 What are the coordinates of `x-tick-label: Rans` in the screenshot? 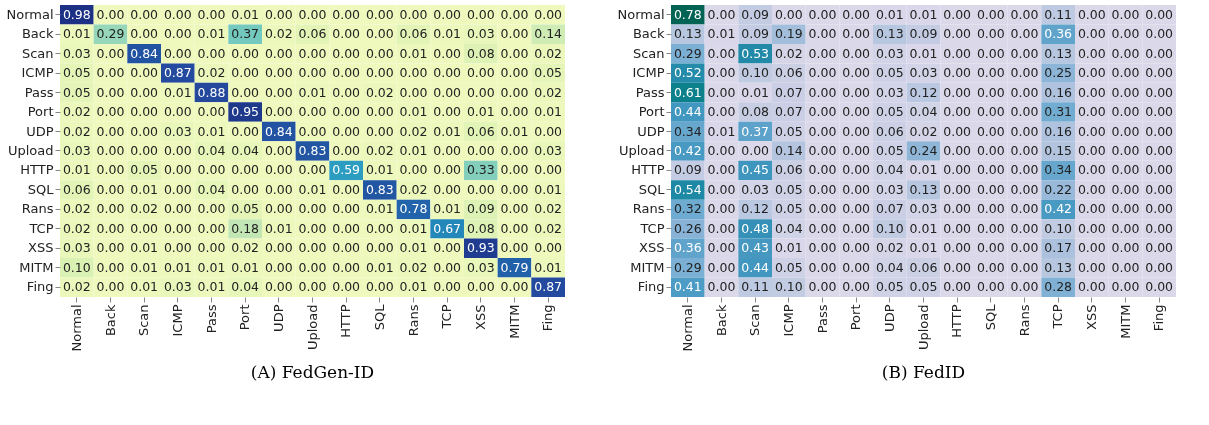 It's located at (413, 320).